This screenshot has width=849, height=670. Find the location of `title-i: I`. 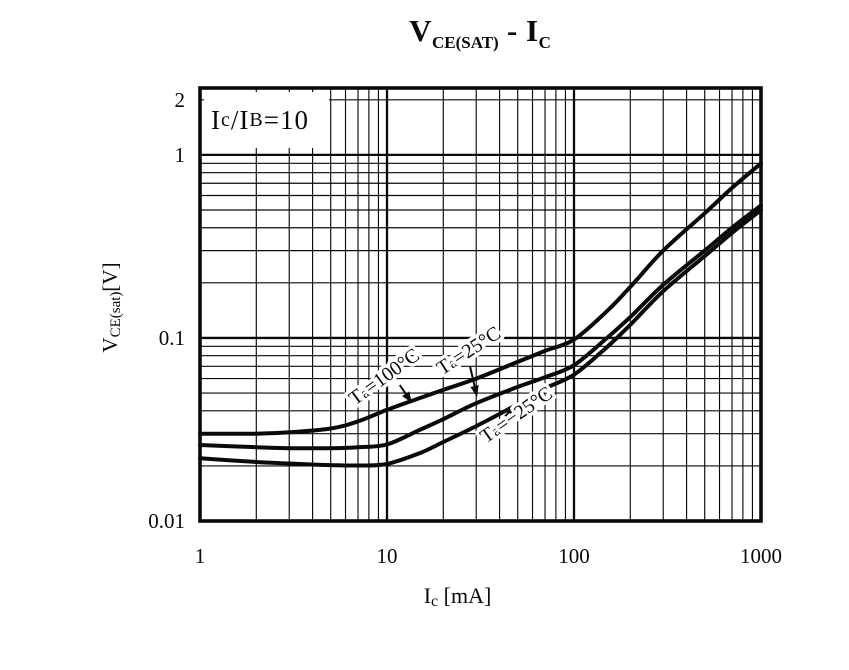

title-i: I is located at coordinates (532, 30).